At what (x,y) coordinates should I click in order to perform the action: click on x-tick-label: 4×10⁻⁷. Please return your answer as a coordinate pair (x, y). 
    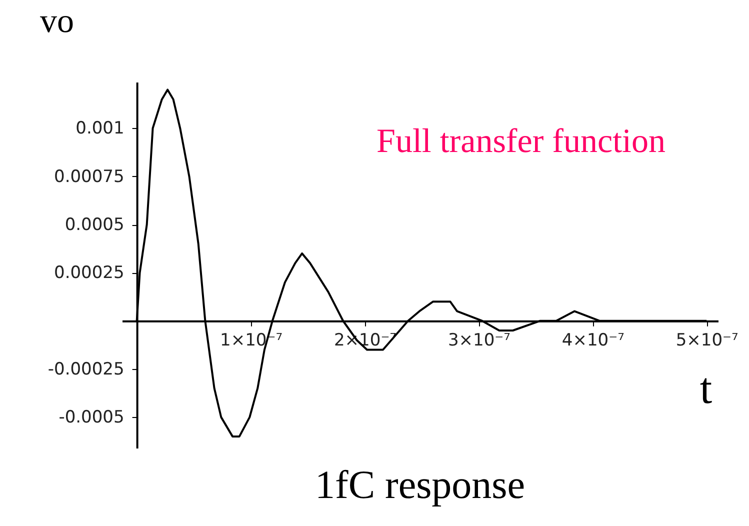
    Looking at the image, I should click on (593, 340).